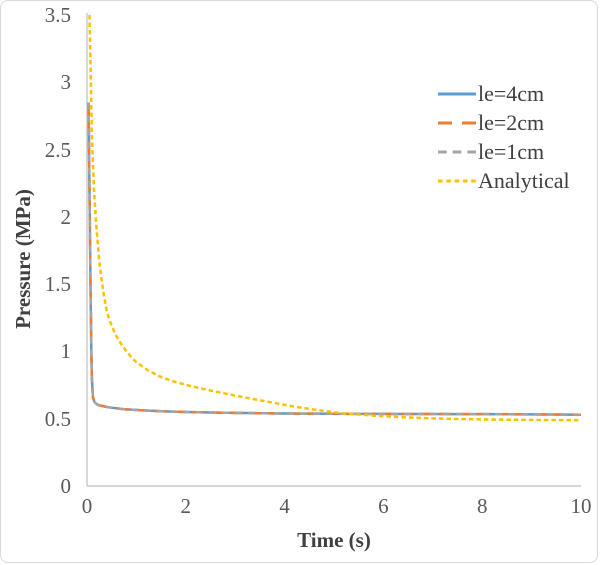 The height and width of the screenshot is (565, 600). What do you see at coordinates (524, 180) in the screenshot?
I see `legend-label: Analytical` at bounding box center [524, 180].